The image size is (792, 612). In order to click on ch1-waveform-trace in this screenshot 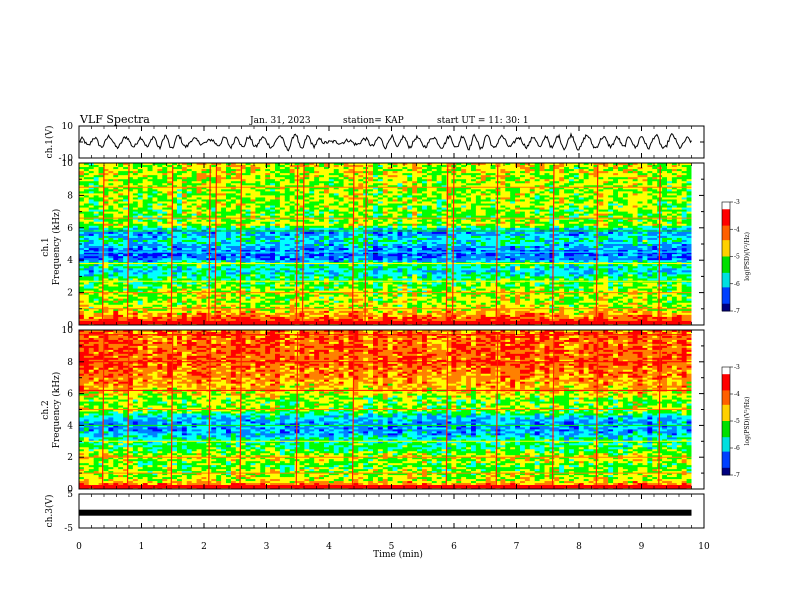, I will do `click(385, 142)`.